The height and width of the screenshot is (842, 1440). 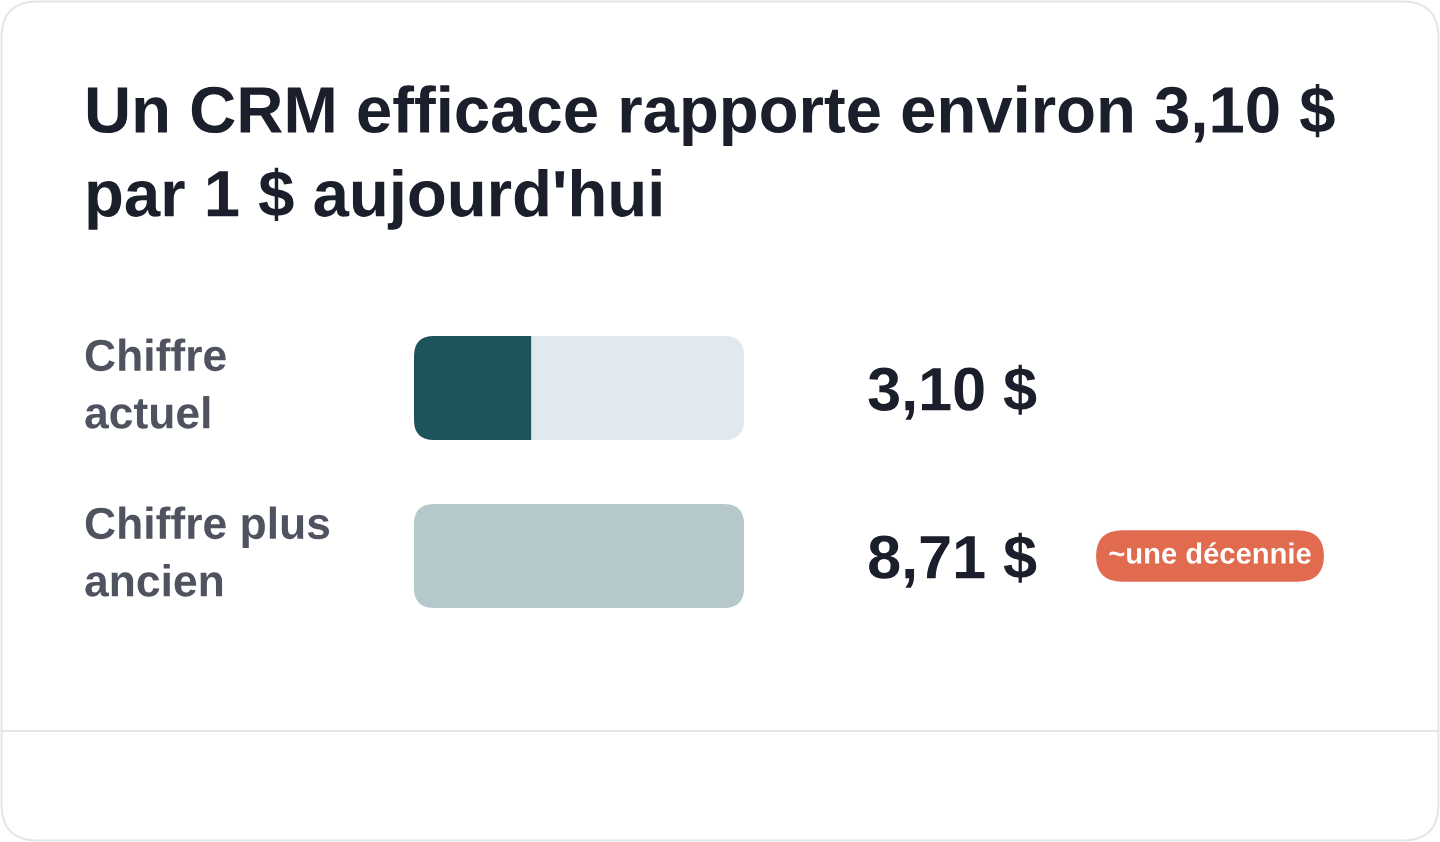 I want to click on data-label: 3,10 $, so click(x=952, y=392).